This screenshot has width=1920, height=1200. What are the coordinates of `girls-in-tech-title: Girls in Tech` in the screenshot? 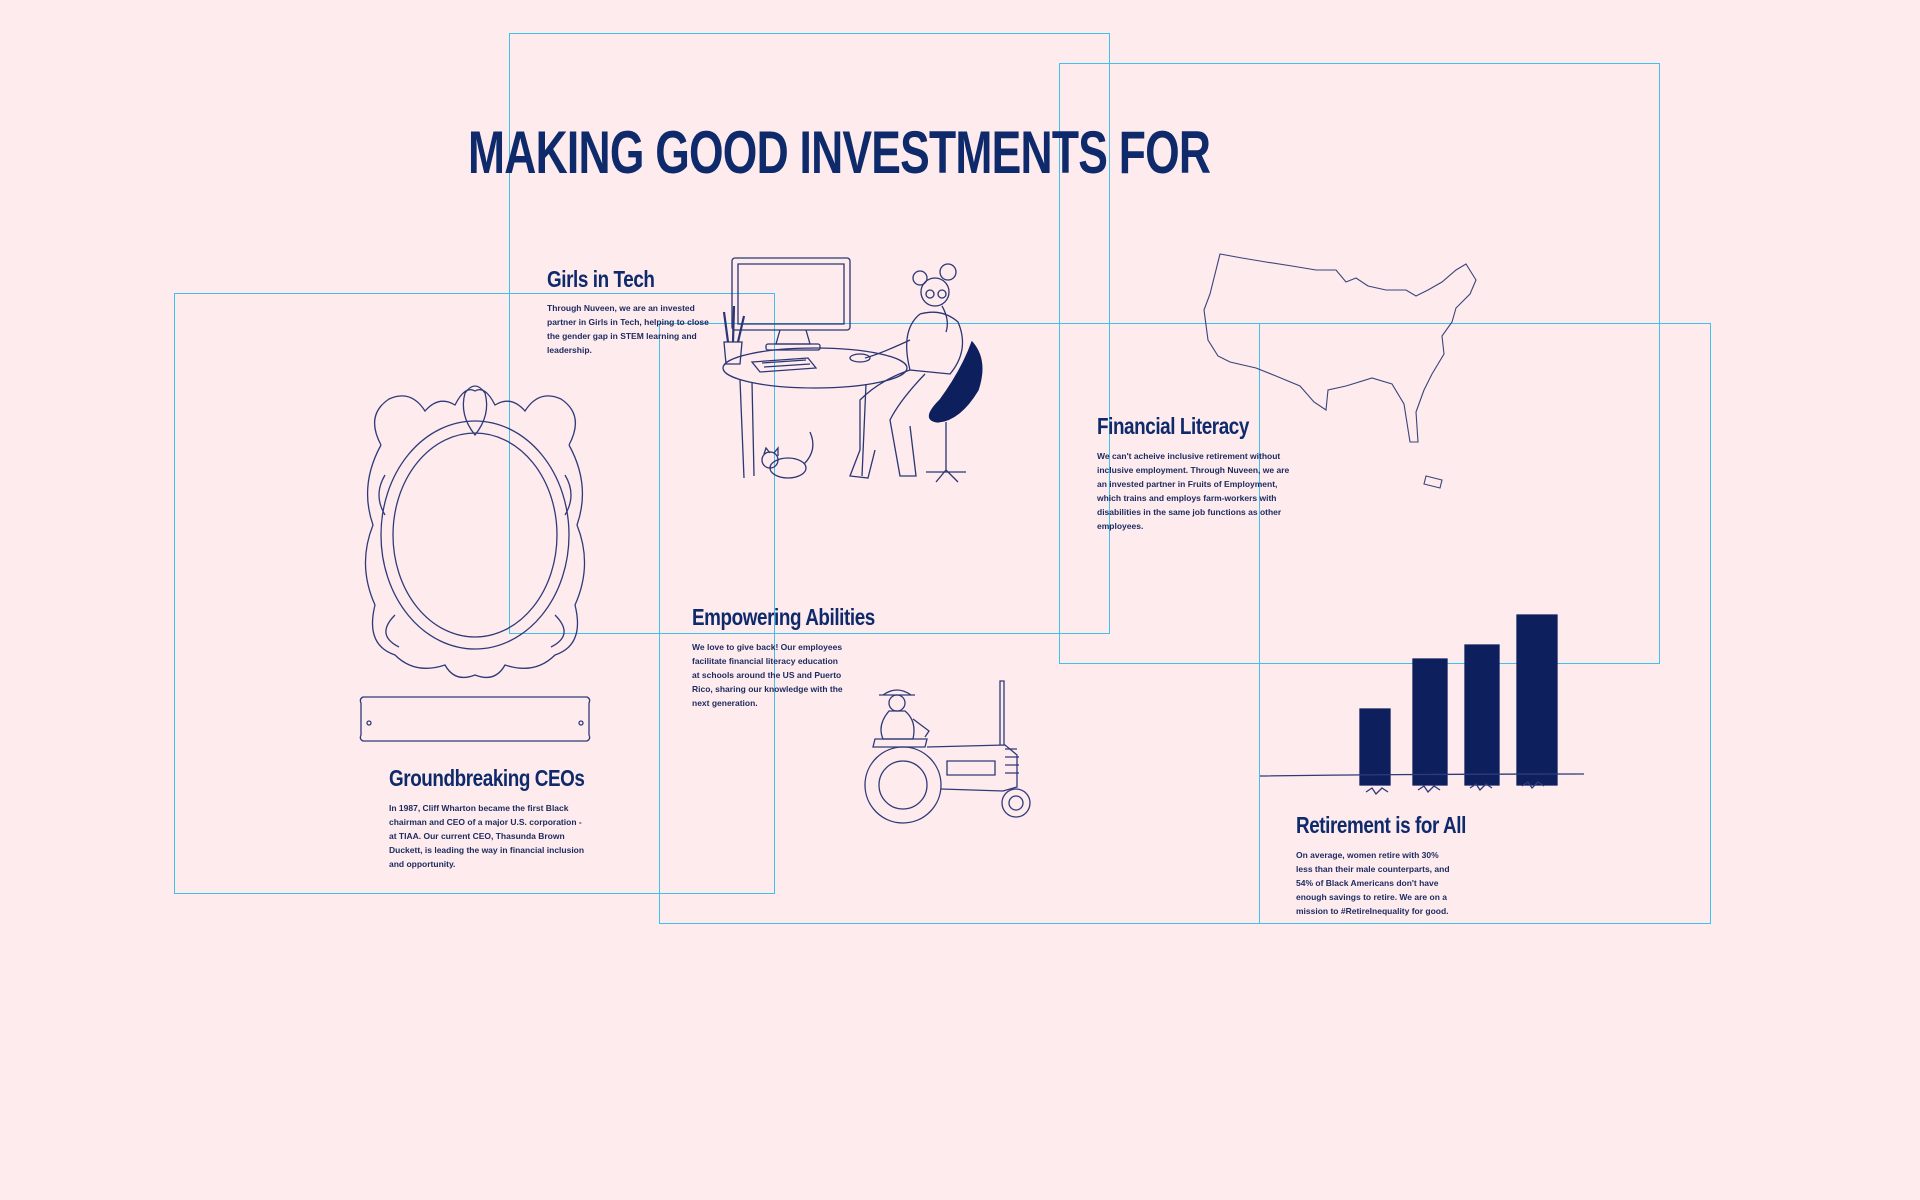 It's located at (601, 279).